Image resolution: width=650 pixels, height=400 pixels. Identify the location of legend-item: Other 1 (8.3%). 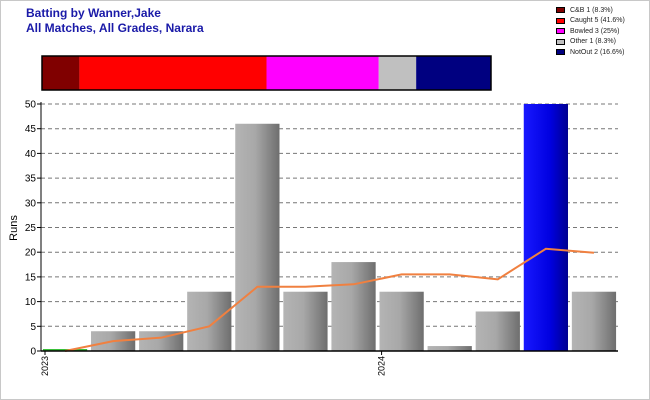
(590, 42).